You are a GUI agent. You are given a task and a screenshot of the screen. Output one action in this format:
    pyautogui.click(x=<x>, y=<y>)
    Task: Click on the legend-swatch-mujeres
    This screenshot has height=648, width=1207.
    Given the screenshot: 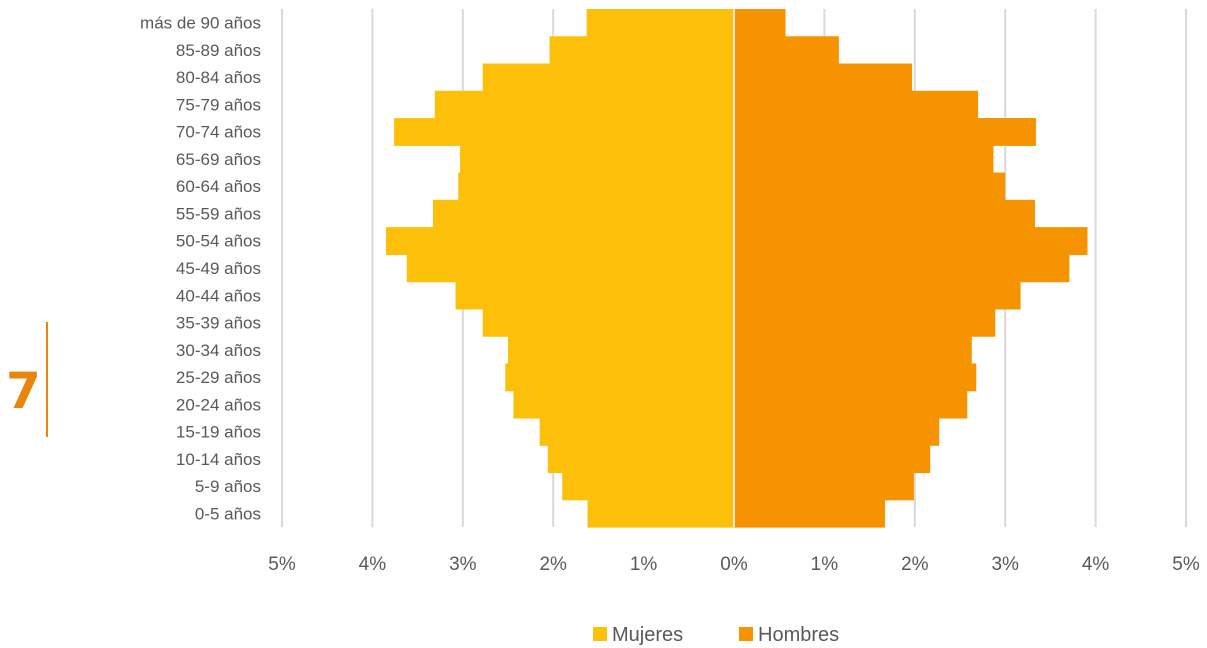 What is the action you would take?
    pyautogui.click(x=600, y=634)
    